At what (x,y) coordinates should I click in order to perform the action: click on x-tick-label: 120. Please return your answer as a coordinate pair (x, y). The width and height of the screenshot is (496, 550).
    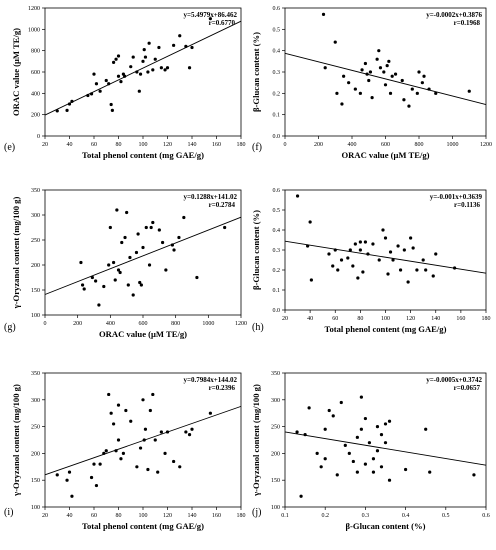
    Looking at the image, I should click on (167, 145).